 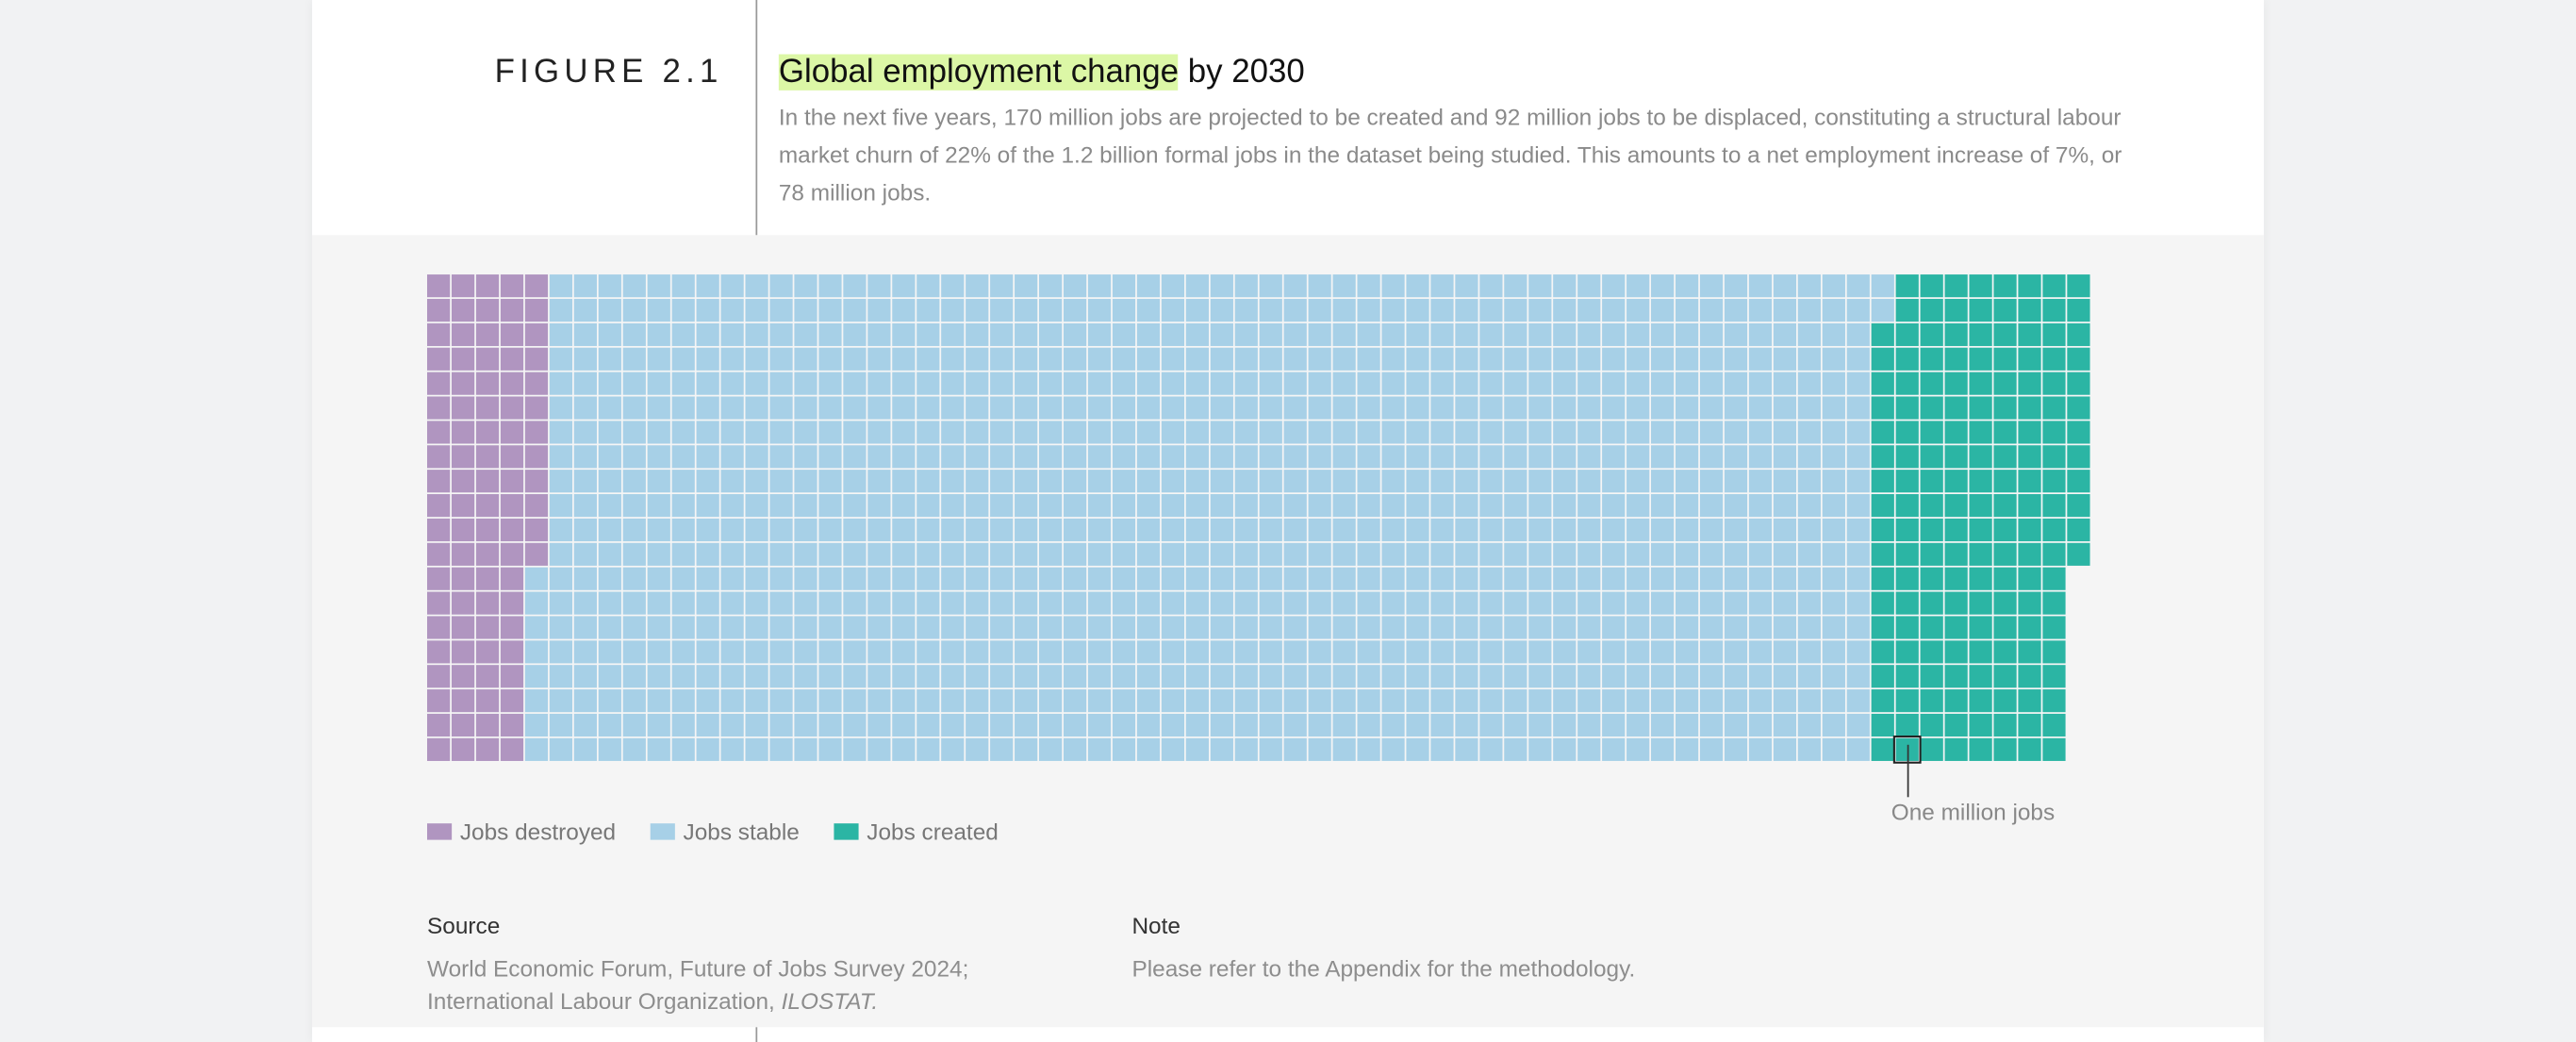 What do you see at coordinates (608, 72) in the screenshot?
I see `figure-label: FIGURE 2.1` at bounding box center [608, 72].